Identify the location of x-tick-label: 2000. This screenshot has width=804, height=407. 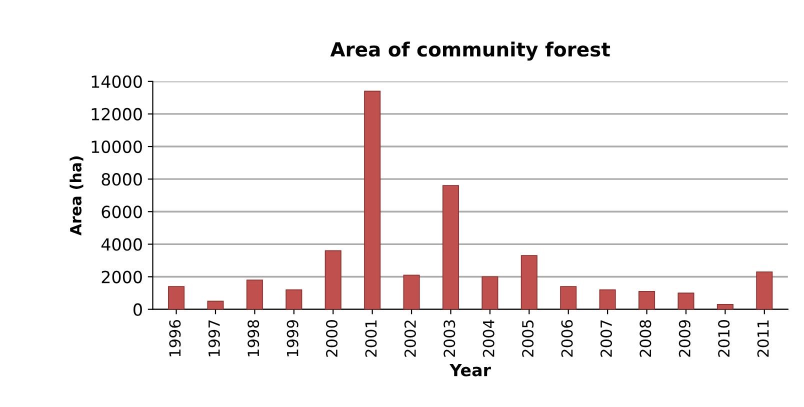
(332, 338).